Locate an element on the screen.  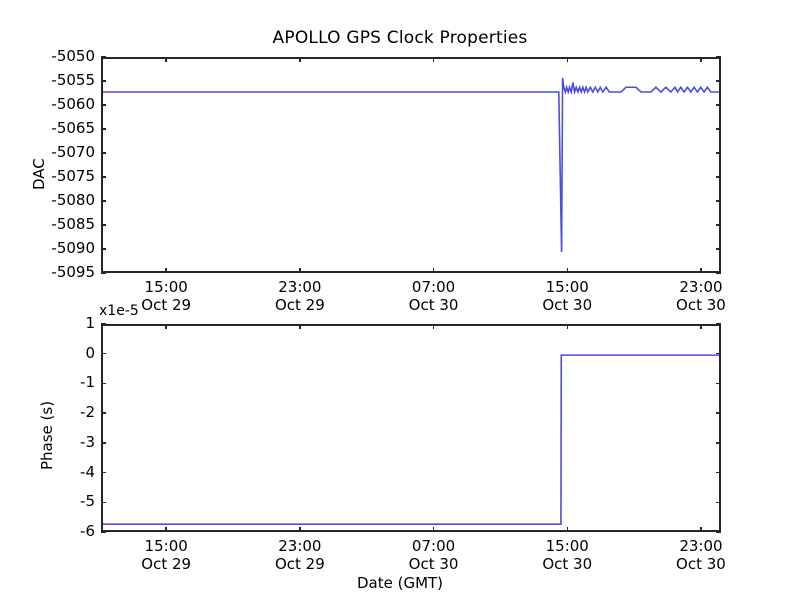
phase-y-offset-text: x1e-5 is located at coordinates (119, 311).